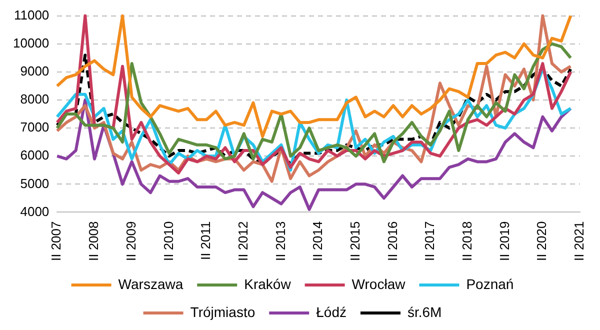  Describe the element at coordinates (35, 127) in the screenshot. I see `y-tick-label: 7000` at that location.